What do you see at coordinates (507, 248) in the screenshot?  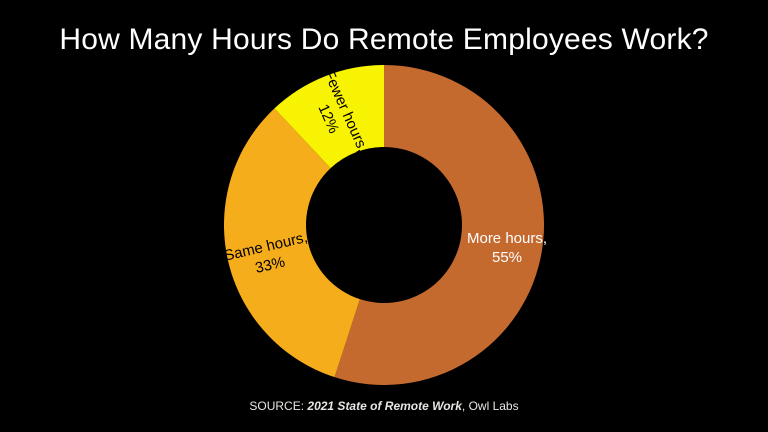 I see `segment-label-more-hours: More hours, 55%` at bounding box center [507, 248].